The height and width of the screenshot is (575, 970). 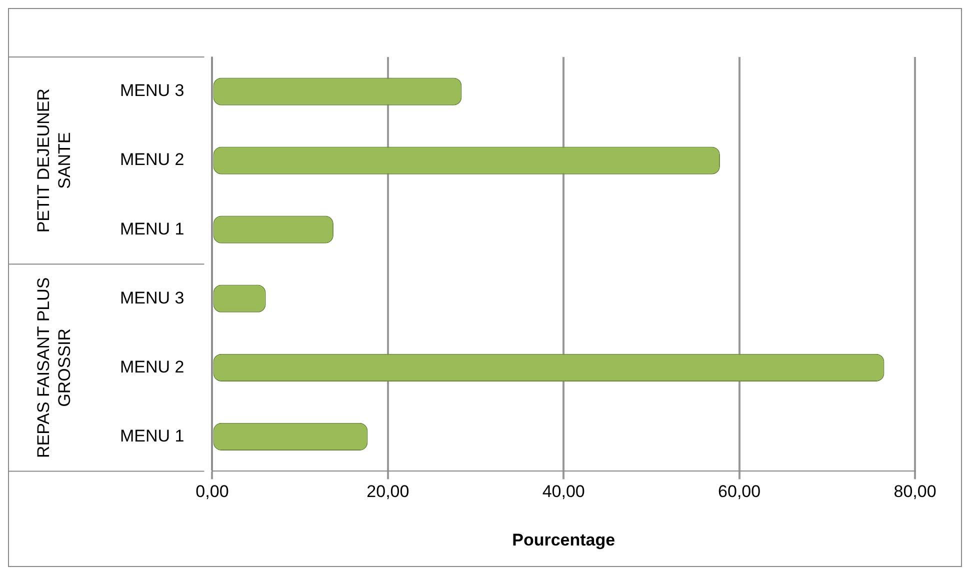 What do you see at coordinates (54, 160) in the screenshot?
I see `text: PETIT DEJEUNER SANTE` at bounding box center [54, 160].